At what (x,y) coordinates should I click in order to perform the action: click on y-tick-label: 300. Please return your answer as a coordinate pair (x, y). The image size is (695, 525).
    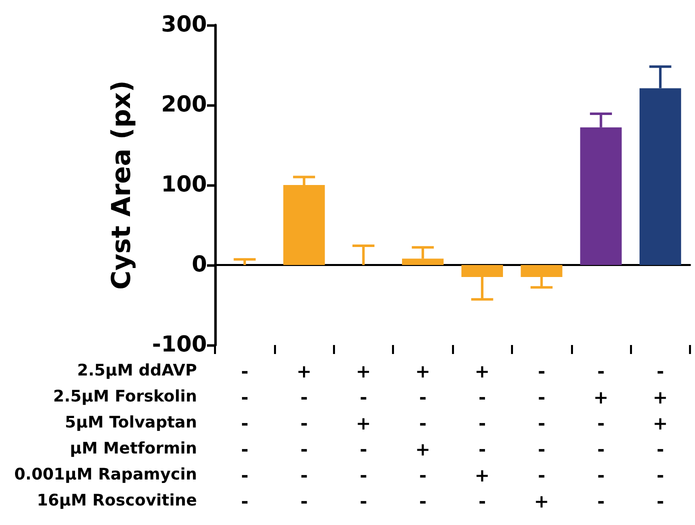
    Looking at the image, I should click on (184, 25).